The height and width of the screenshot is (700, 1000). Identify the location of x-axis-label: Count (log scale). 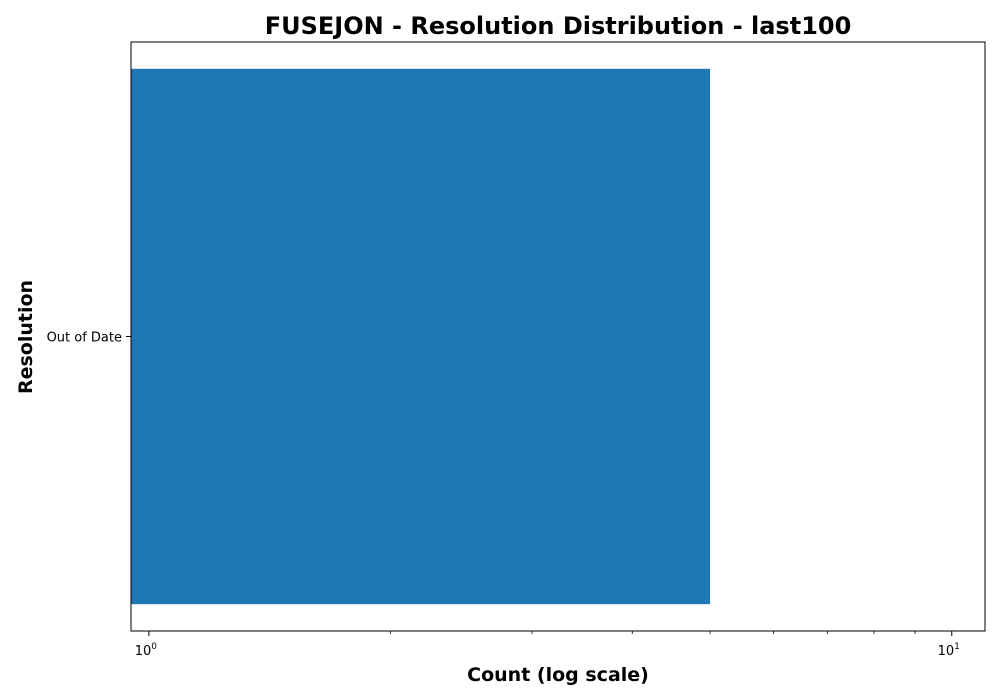
(558, 675).